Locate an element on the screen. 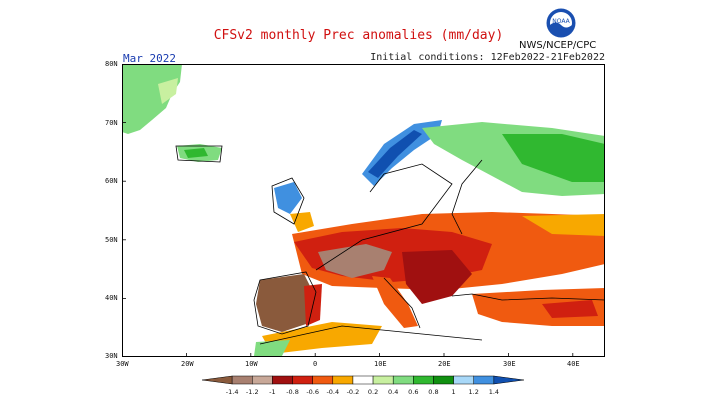 This screenshot has width=717, height=403. legend-label: -0.4 is located at coordinates (332, 392).